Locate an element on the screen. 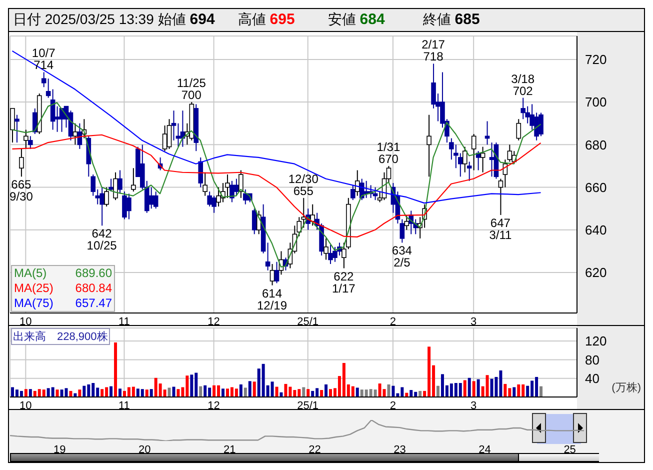 Image resolution: width=653 pixels, height=470 pixels. x-tick-label: 25/1 is located at coordinates (308, 322).